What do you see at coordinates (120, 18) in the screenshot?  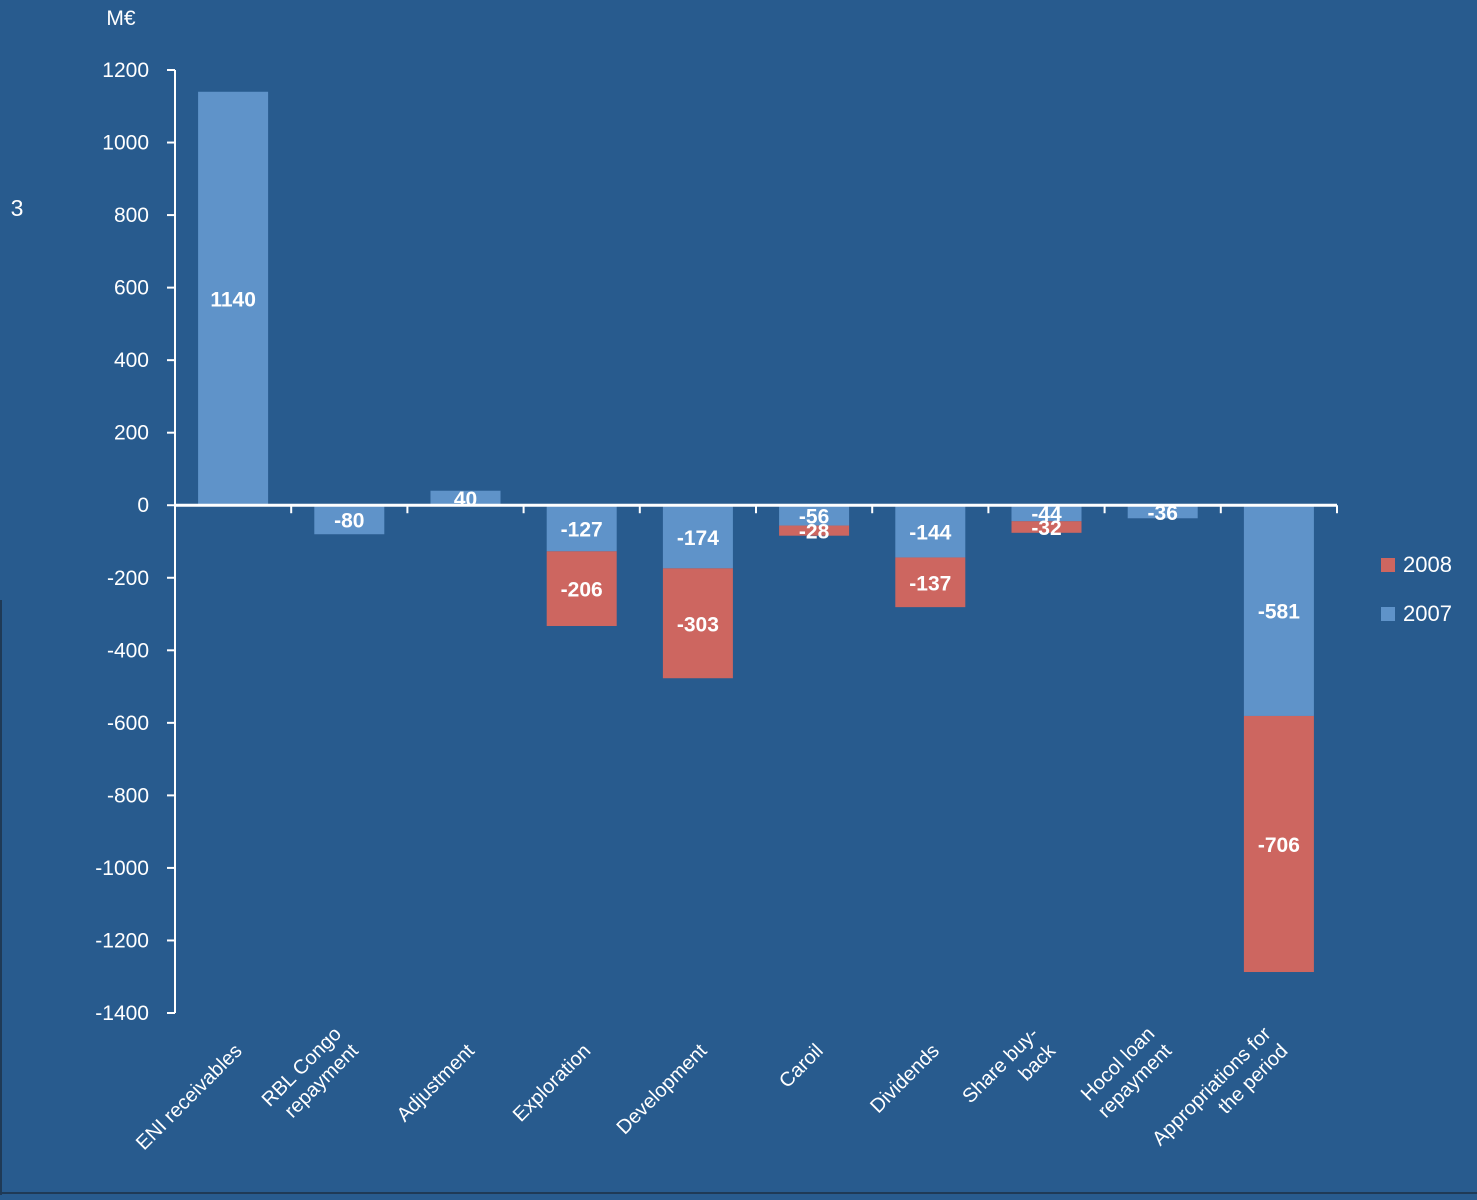 I see `unit-label: M€` at bounding box center [120, 18].